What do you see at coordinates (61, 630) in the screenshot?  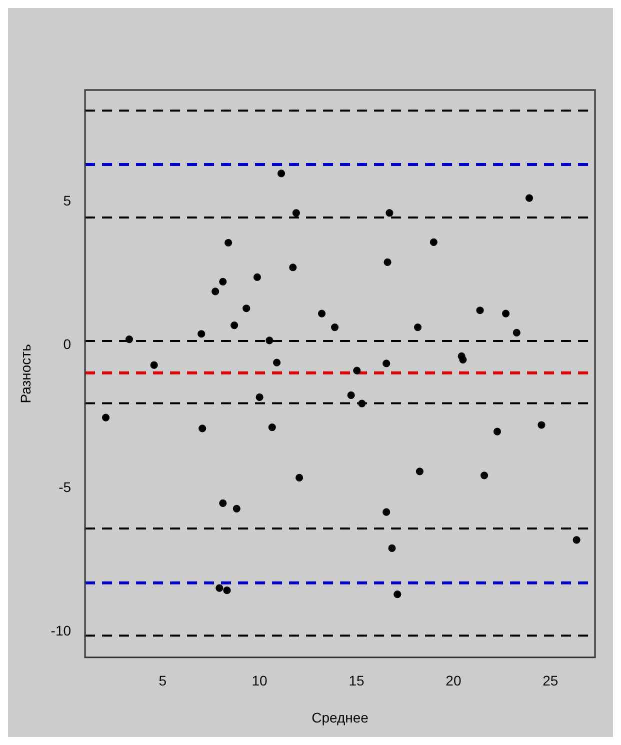 I see `y-tick-label: -10` at bounding box center [61, 630].